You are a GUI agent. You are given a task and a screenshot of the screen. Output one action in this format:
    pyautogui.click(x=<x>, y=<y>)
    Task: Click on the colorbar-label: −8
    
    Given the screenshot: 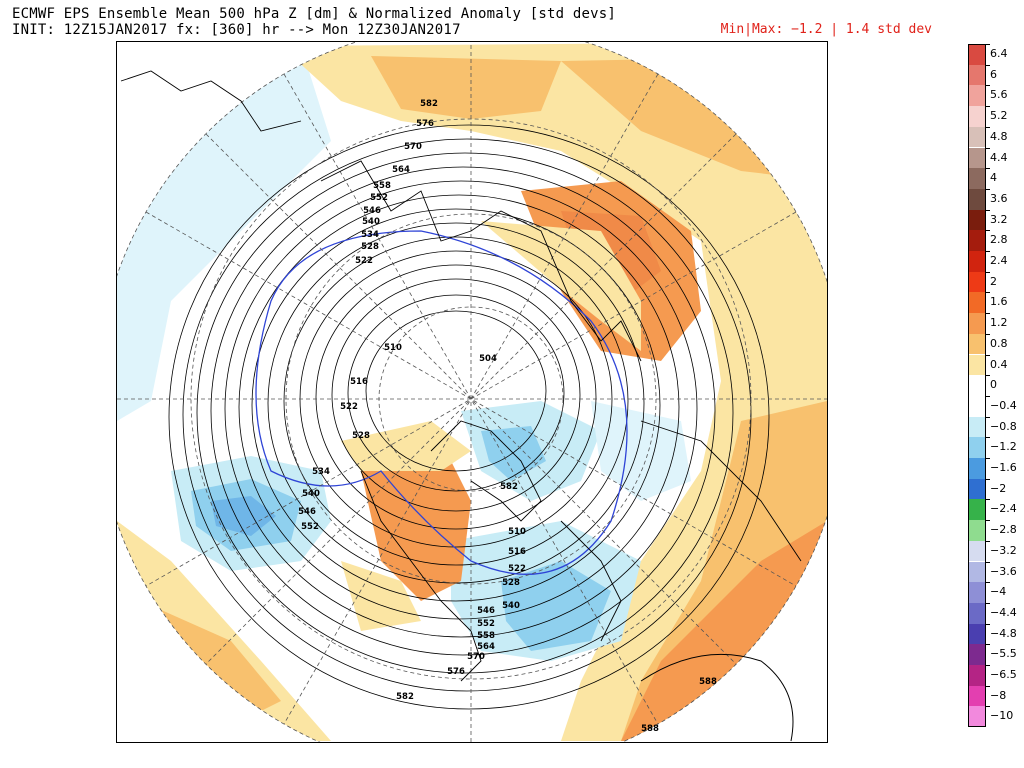 What is the action you would take?
    pyautogui.click(x=998, y=695)
    